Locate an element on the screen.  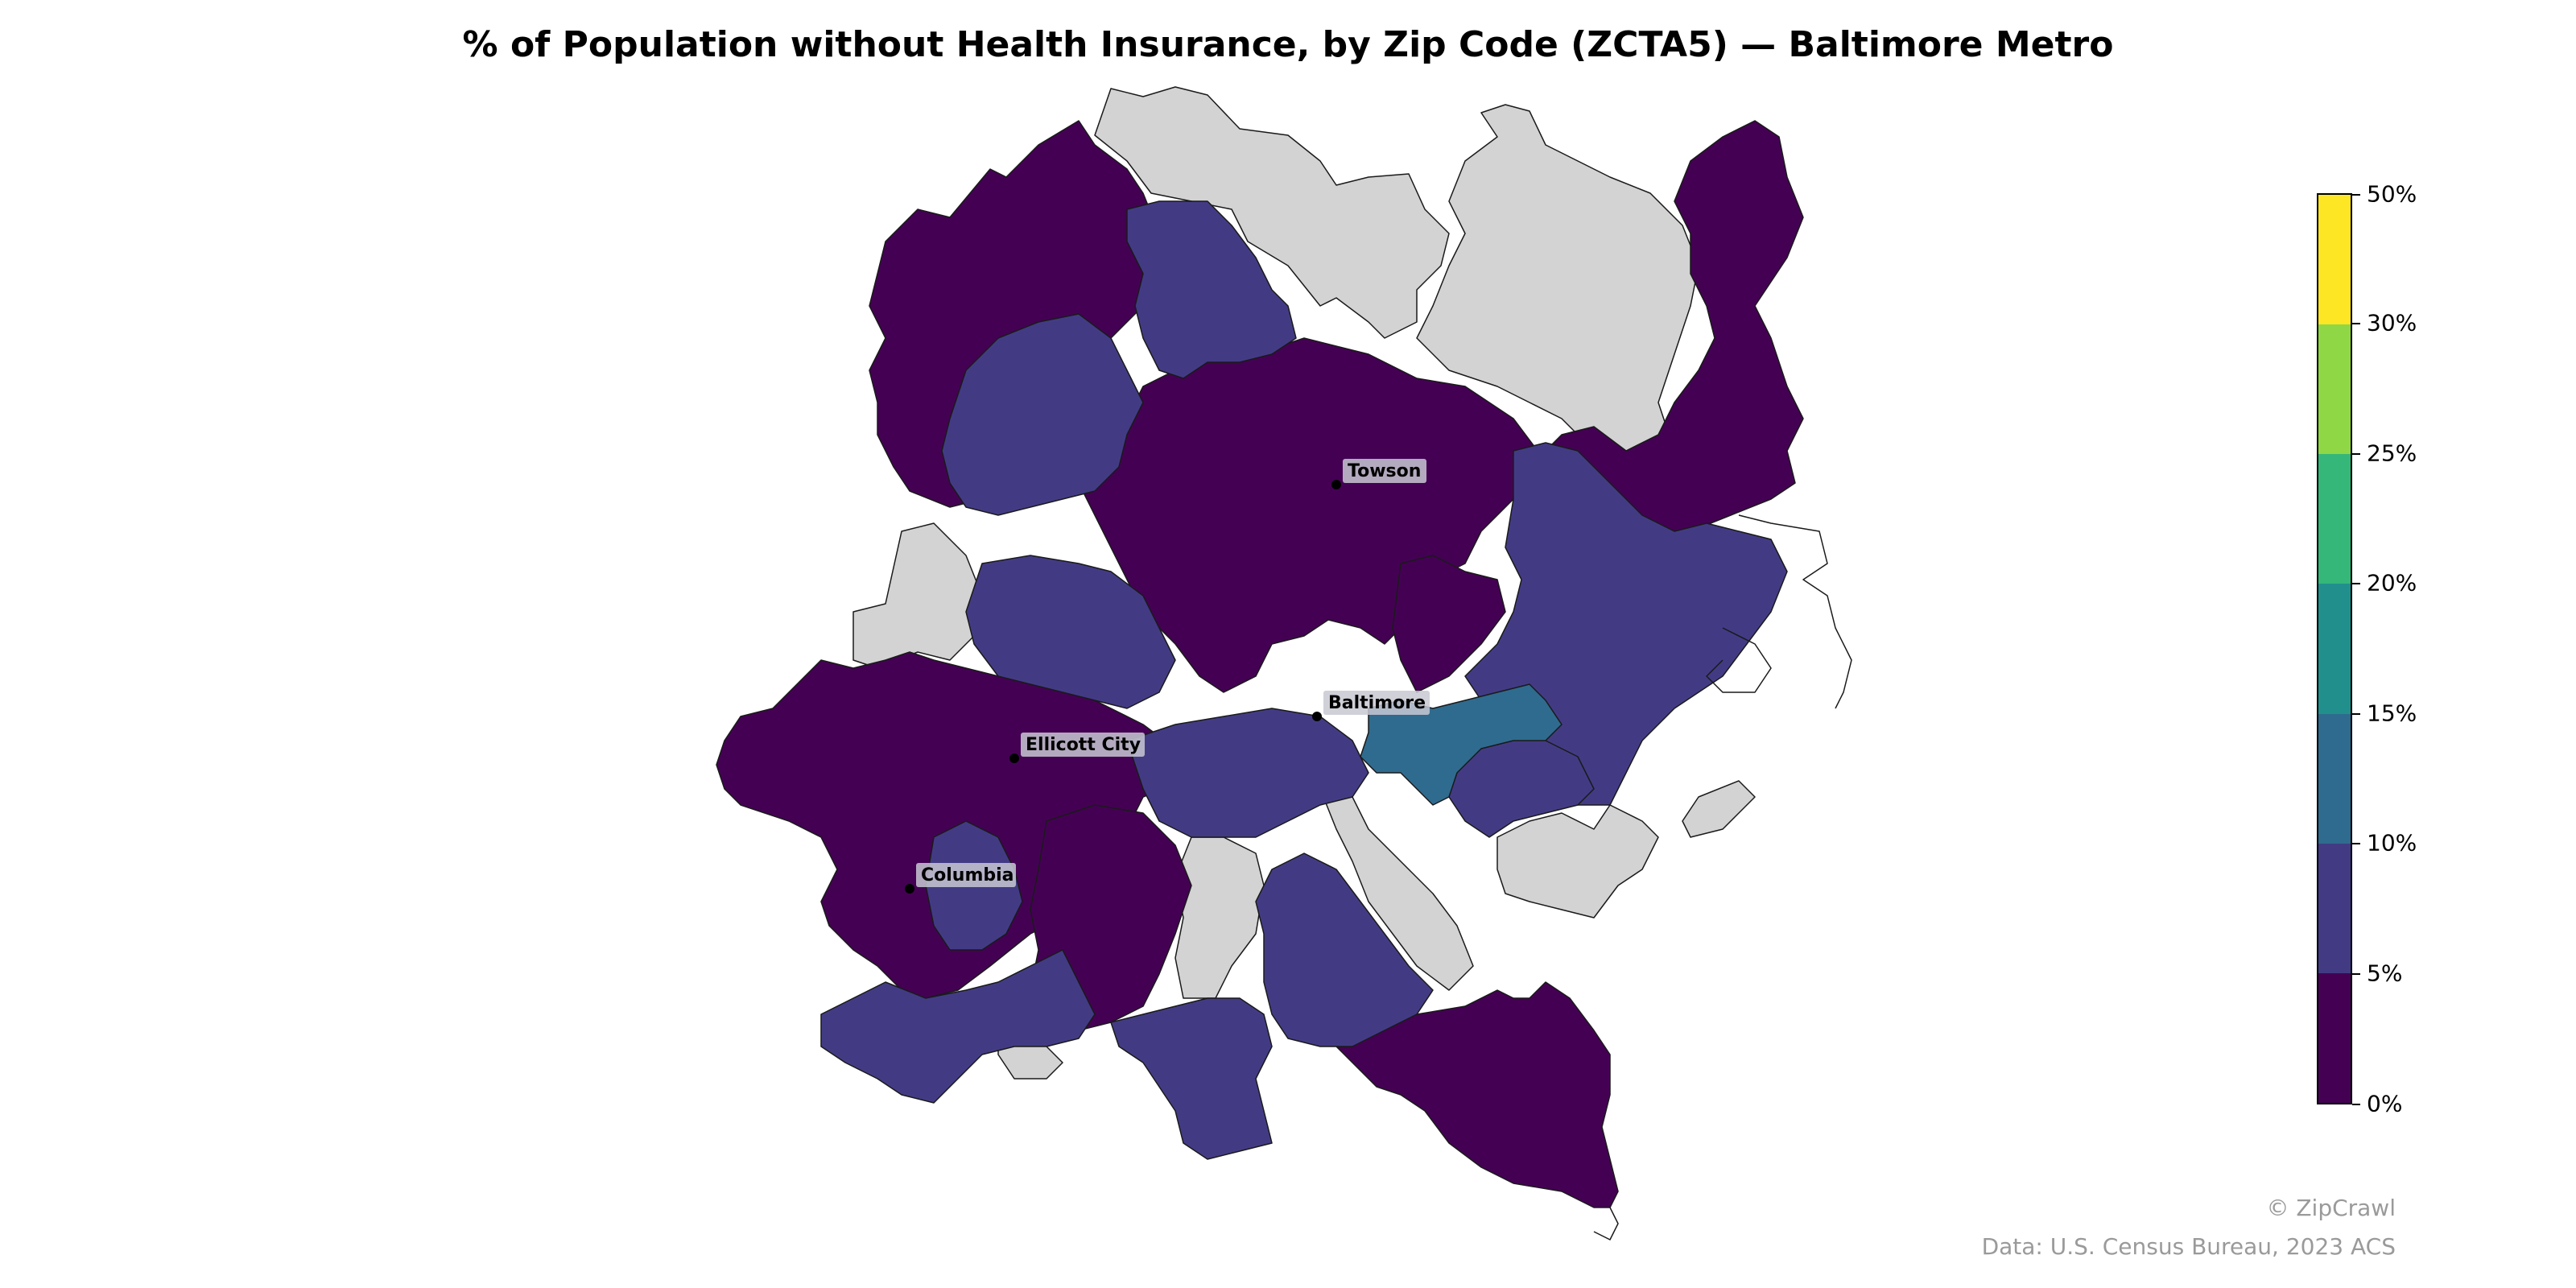
zip-region-nodata-south-b is located at coordinates (1396, 889).